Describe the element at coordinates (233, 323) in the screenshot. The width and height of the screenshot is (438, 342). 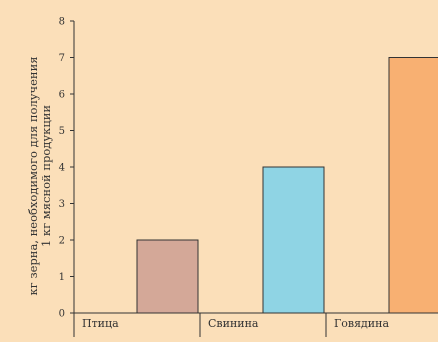
I see `x-category-label: Свинина` at that location.